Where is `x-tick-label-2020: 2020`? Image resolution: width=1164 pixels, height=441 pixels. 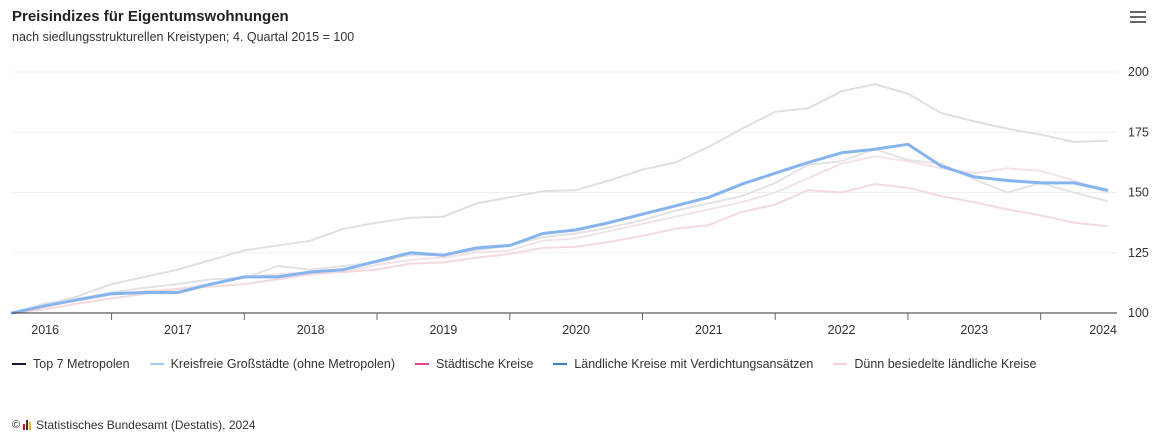 x-tick-label-2020: 2020 is located at coordinates (576, 330).